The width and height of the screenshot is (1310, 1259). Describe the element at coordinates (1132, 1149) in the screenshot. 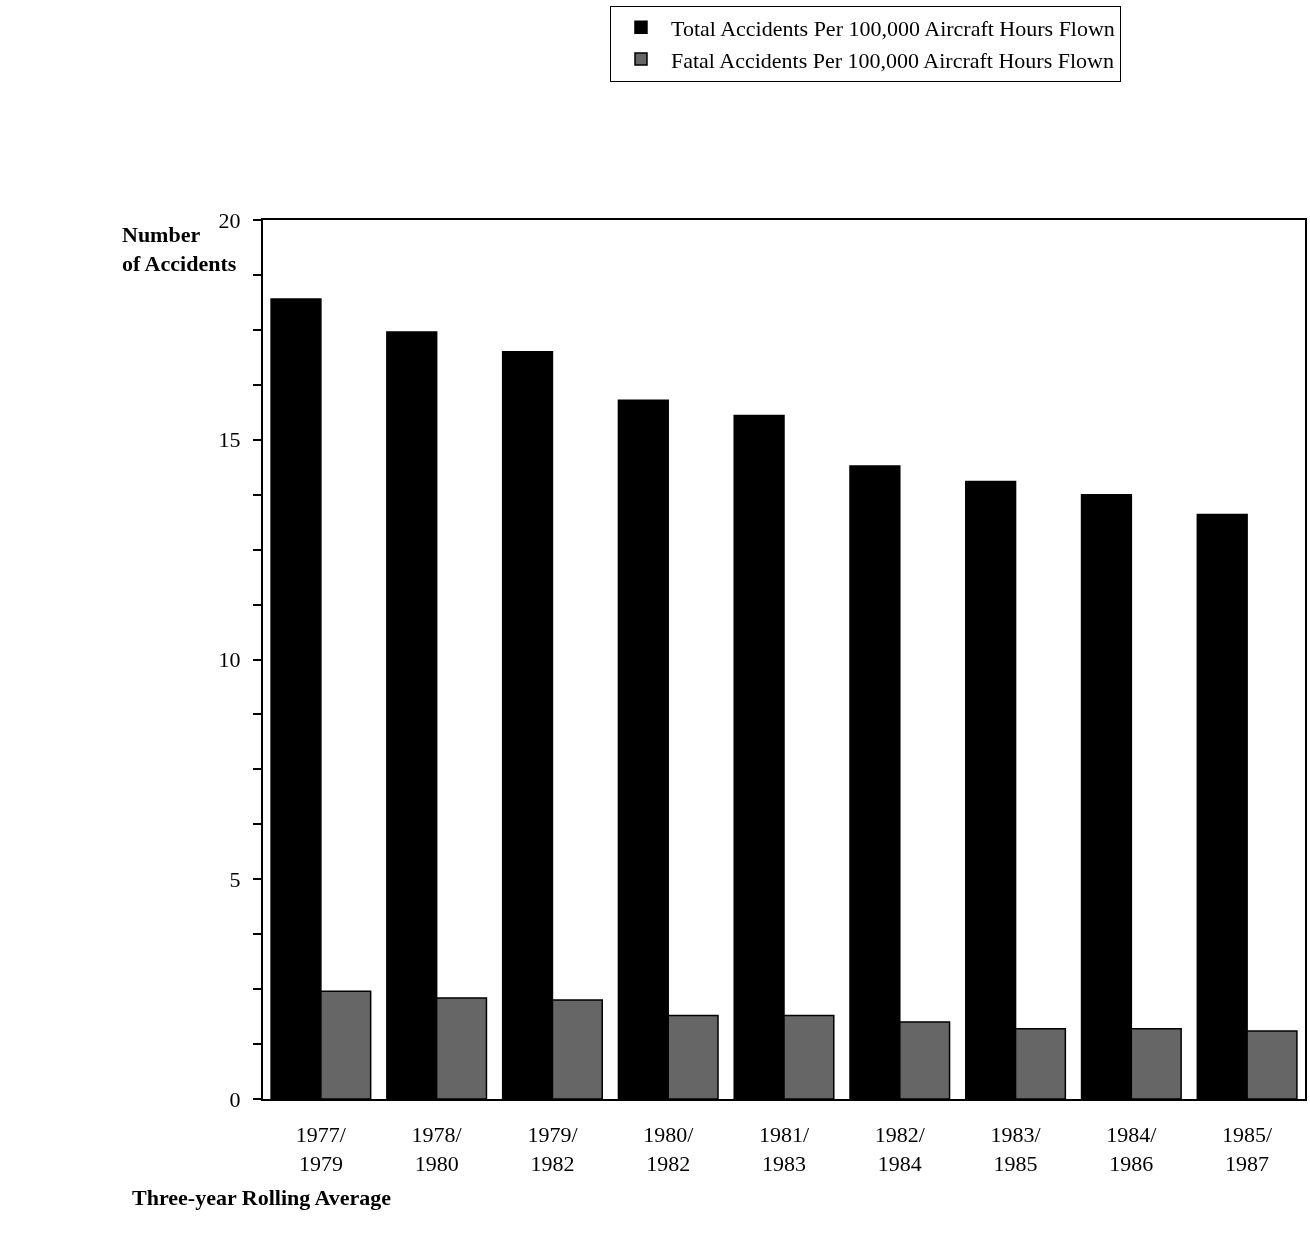

I see `x-tick-label: 1984/1986` at that location.